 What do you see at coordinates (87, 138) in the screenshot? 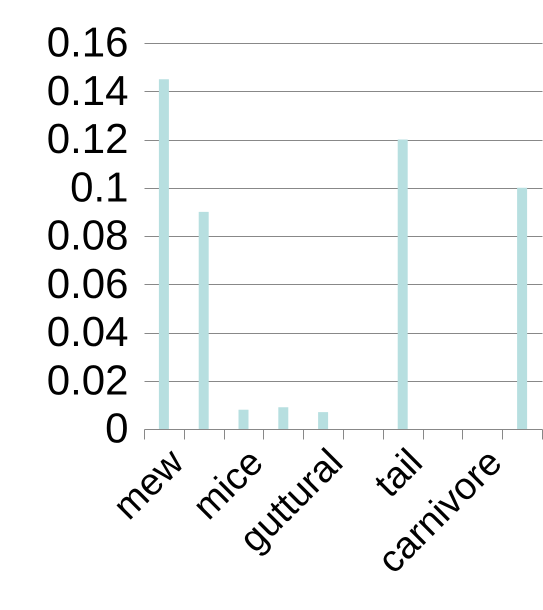
I see `y-tick-label: 0.12` at bounding box center [87, 138].